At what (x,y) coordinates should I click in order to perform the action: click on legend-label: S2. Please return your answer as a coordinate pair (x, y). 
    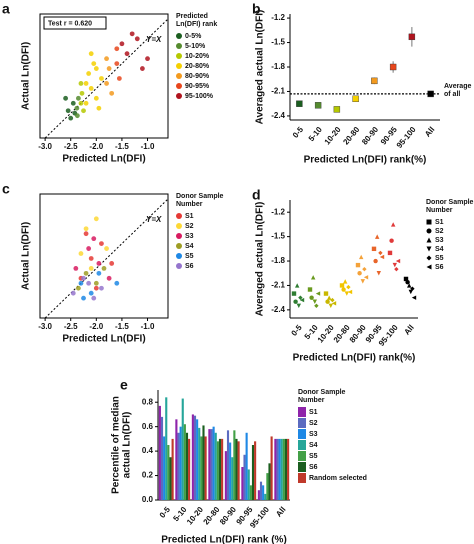
    Looking at the image, I should click on (189, 226).